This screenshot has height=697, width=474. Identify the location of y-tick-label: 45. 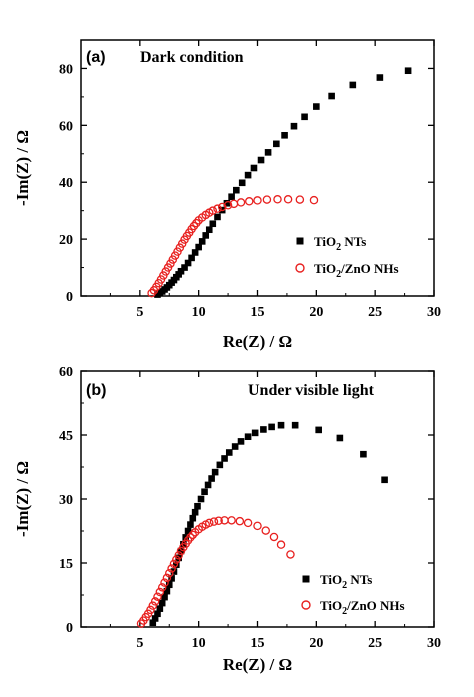
(66, 436).